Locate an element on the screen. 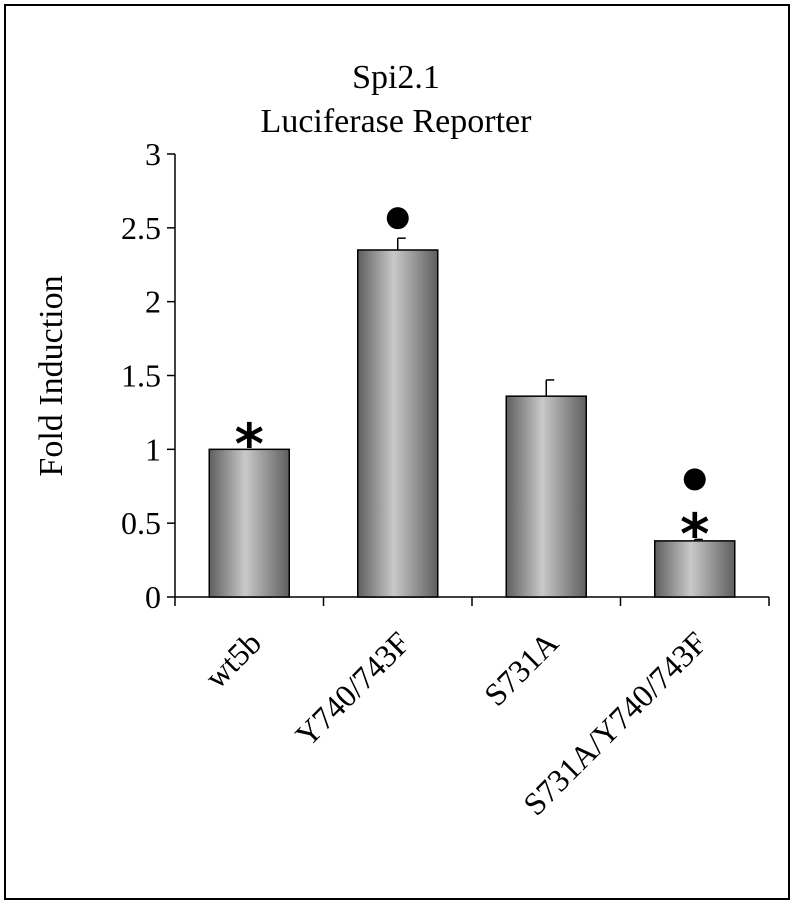 The width and height of the screenshot is (800, 909). y-tick-label: 1 is located at coordinates (153, 449).